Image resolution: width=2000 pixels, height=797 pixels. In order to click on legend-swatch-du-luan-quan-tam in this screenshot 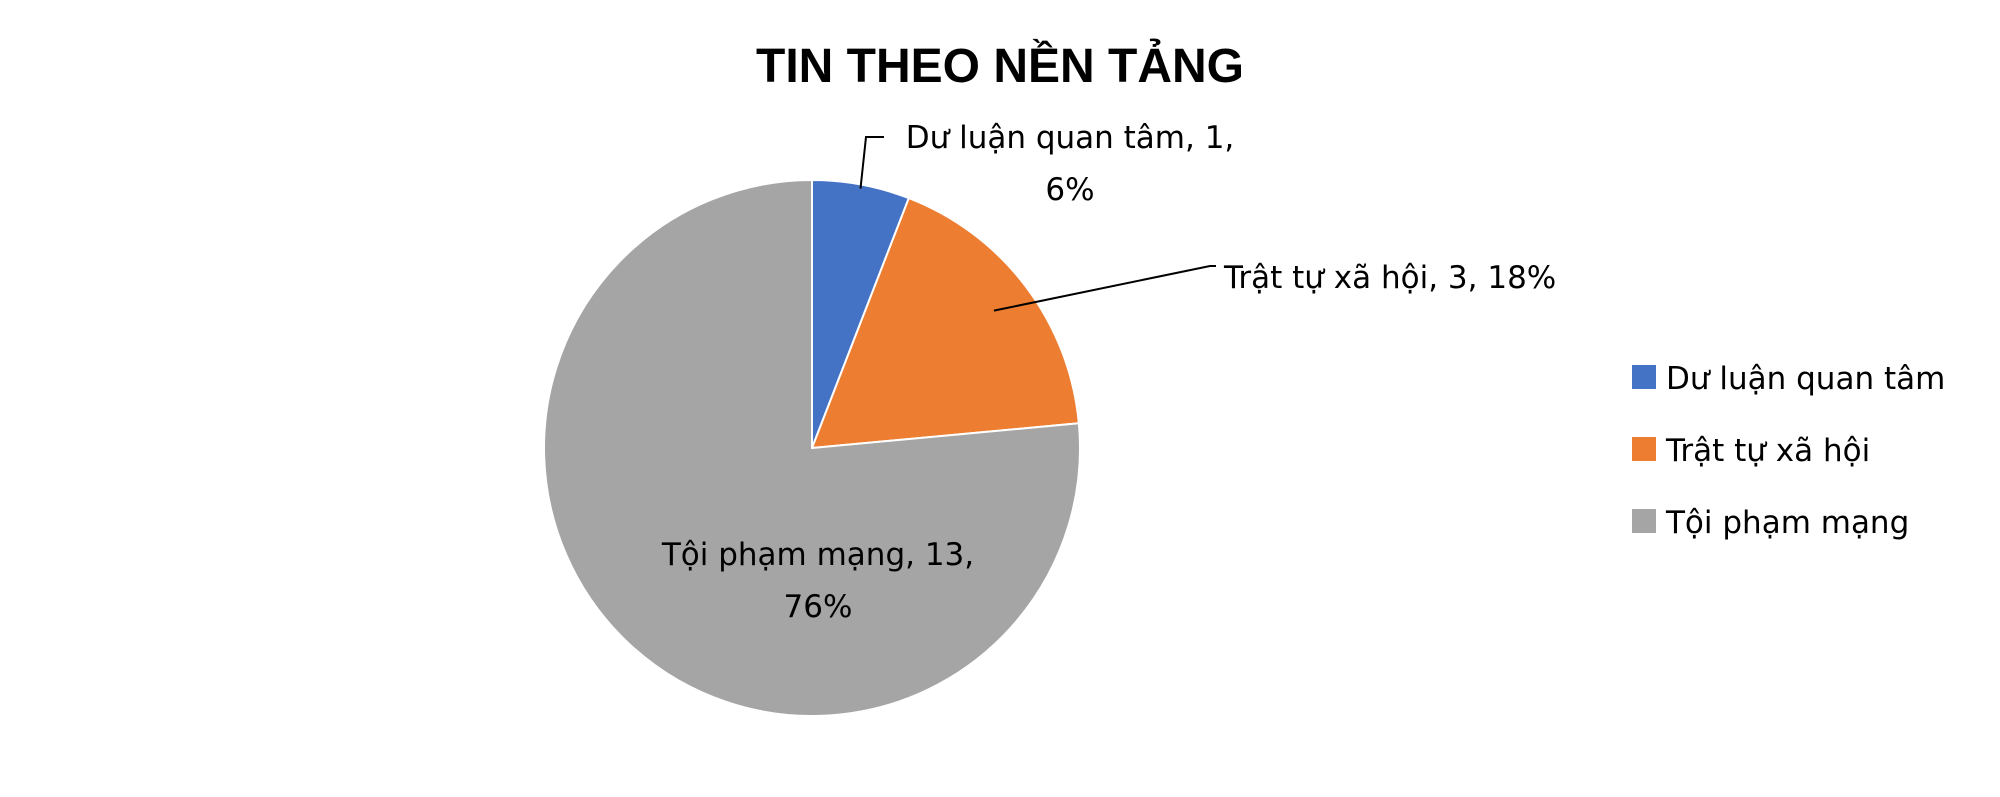, I will do `click(1644, 377)`.